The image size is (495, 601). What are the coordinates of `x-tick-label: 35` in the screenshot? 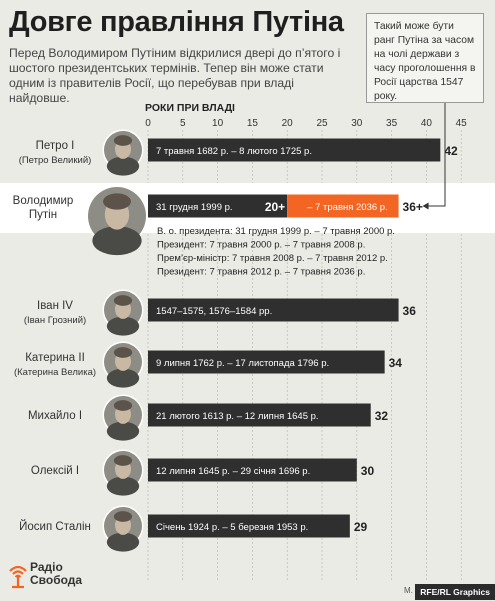 It's located at (392, 123).